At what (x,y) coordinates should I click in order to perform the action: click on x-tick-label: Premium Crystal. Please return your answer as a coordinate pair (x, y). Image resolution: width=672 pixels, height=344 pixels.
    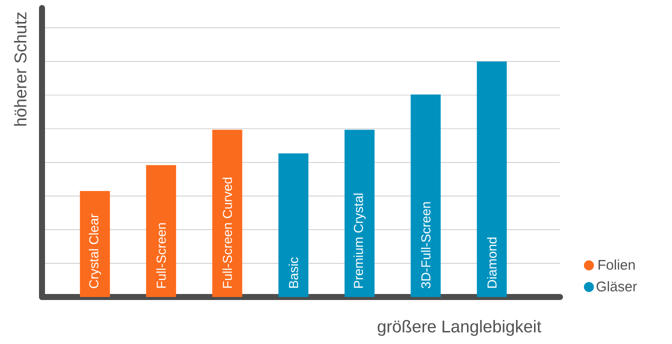
    Looking at the image, I should click on (359, 241).